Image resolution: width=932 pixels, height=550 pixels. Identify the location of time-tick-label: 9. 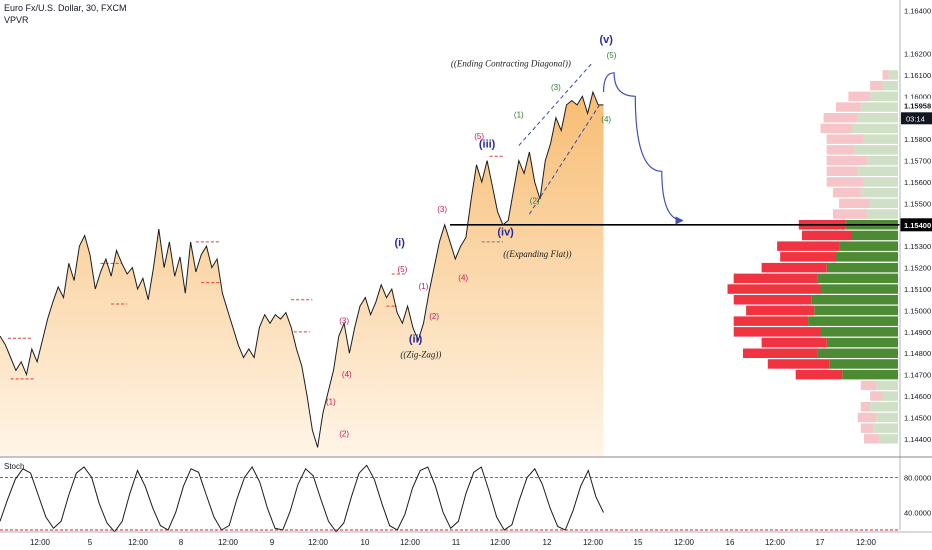
(272, 542).